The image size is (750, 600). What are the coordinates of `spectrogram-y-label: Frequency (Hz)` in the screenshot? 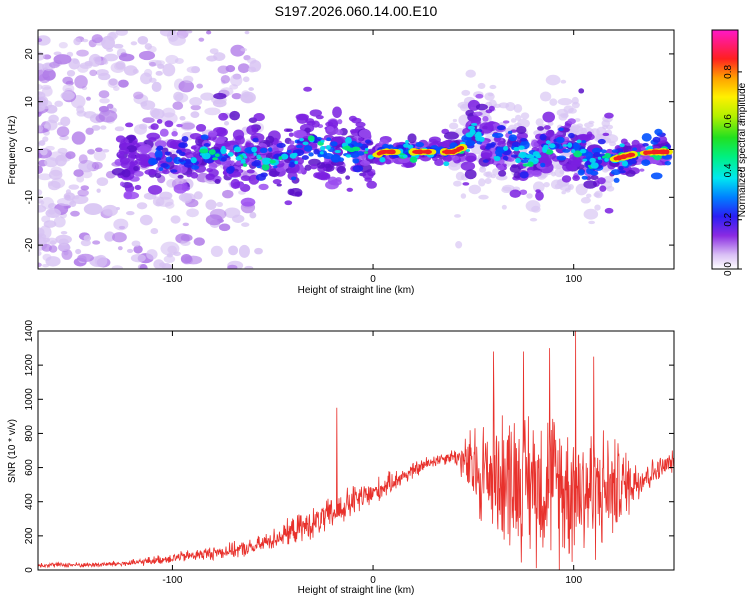 It's located at (12, 150).